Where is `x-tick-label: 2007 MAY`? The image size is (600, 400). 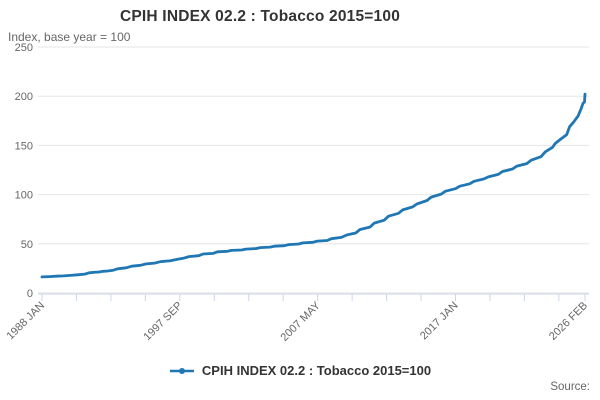 x-tick-label: 2007 MAY is located at coordinates (301, 321).